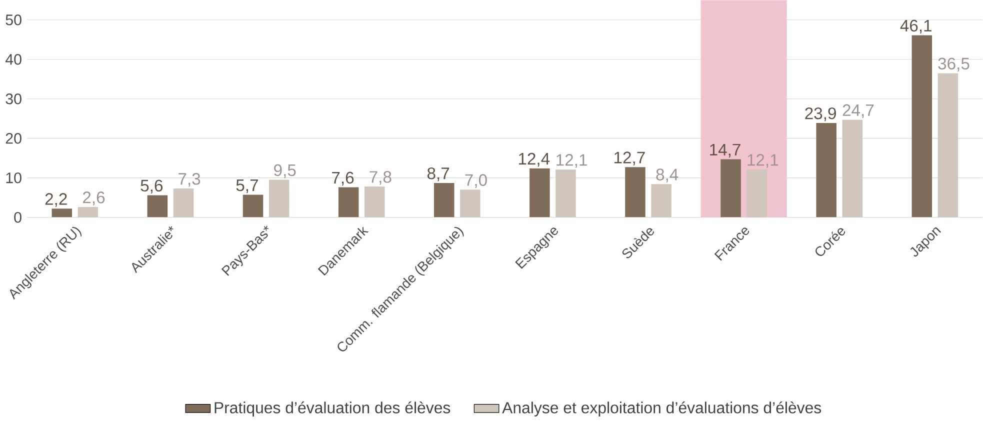 This screenshot has width=983, height=421. What do you see at coordinates (725, 151) in the screenshot?
I see `data-label: 14,7` at bounding box center [725, 151].